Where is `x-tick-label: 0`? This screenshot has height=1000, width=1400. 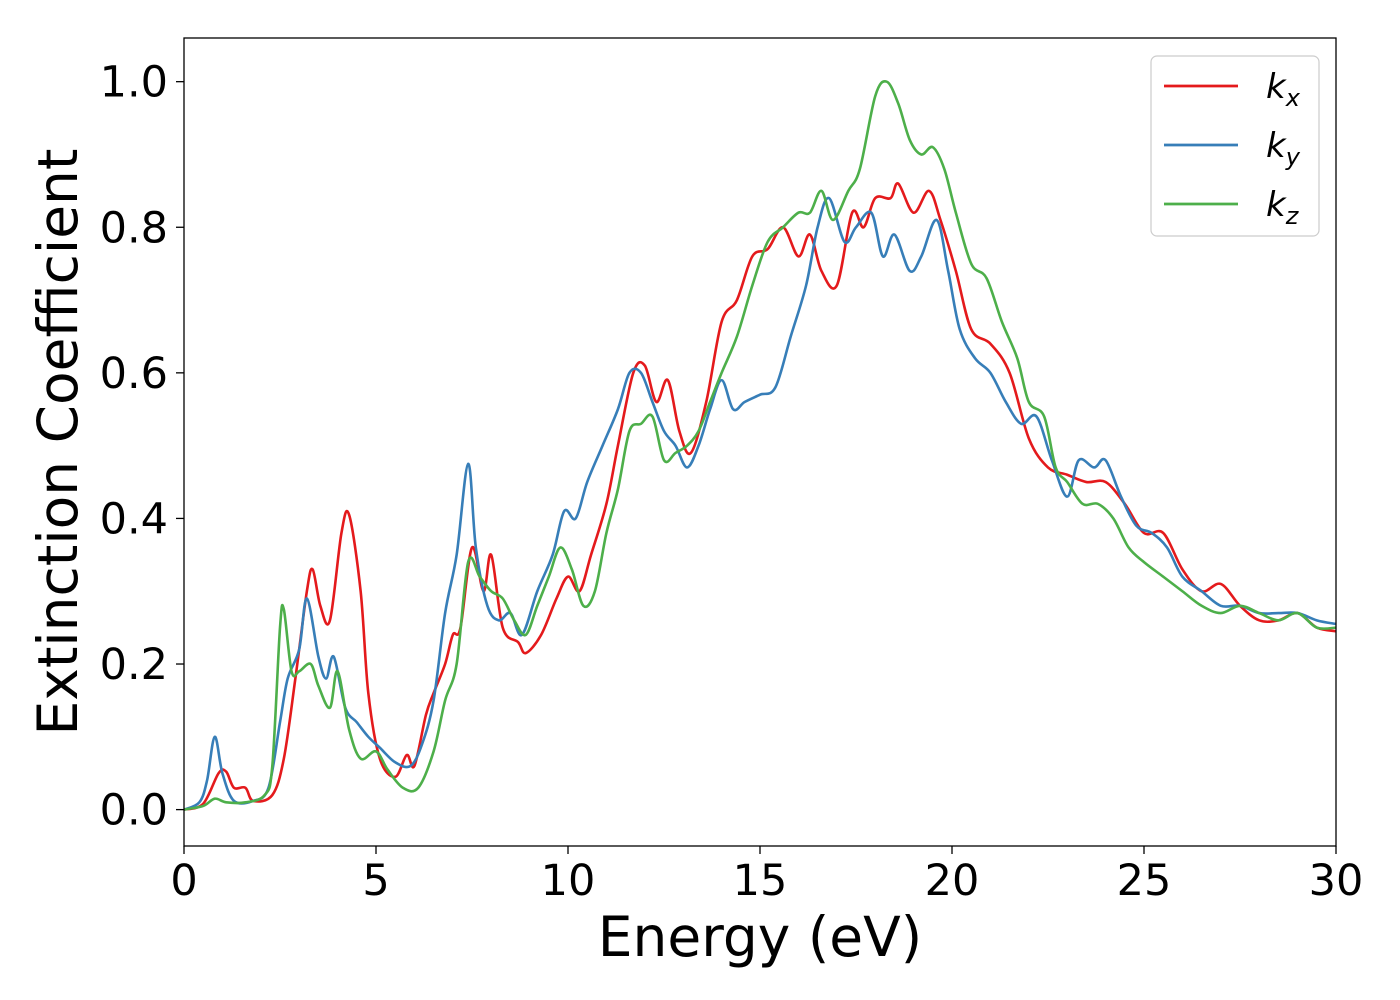
x-tick-label: 0 is located at coordinates (183, 881).